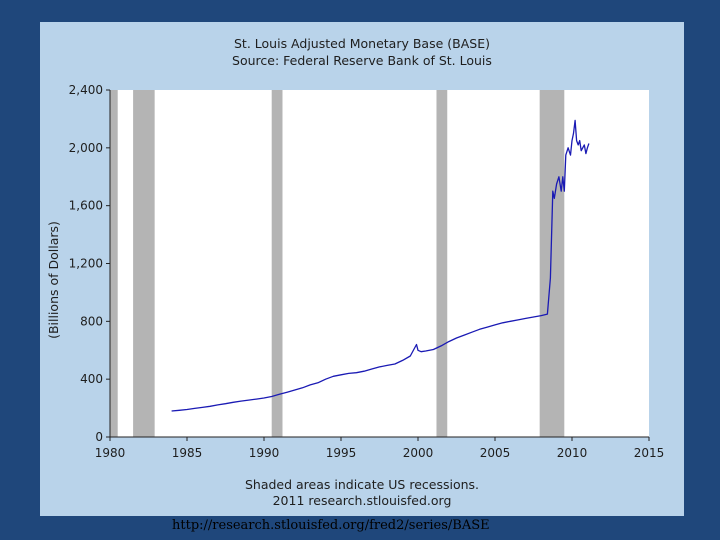  I want to click on y-tick-label: 800, so click(91, 321).